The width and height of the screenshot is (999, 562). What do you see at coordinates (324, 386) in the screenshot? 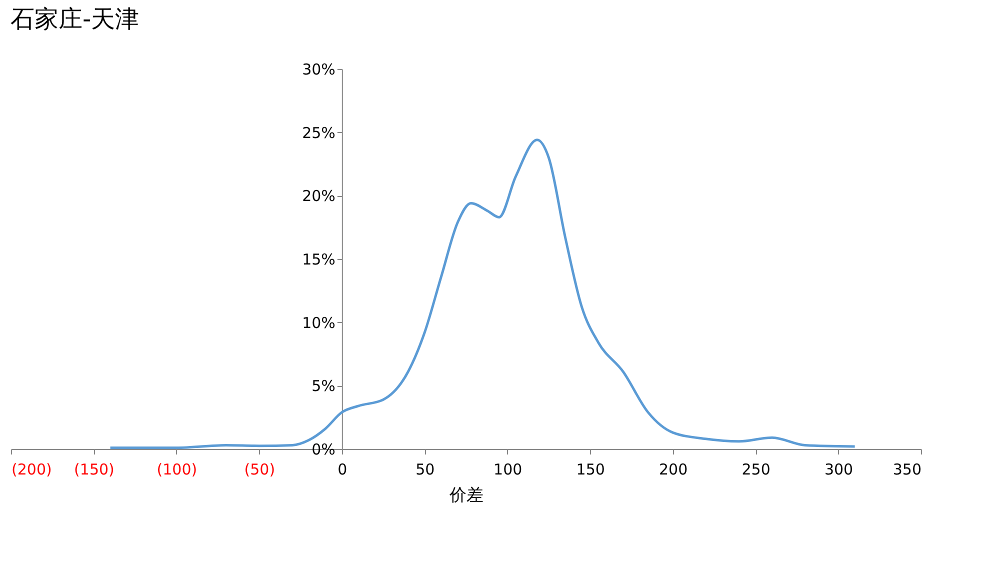
I see `y-tick-label: 5%` at bounding box center [324, 386].